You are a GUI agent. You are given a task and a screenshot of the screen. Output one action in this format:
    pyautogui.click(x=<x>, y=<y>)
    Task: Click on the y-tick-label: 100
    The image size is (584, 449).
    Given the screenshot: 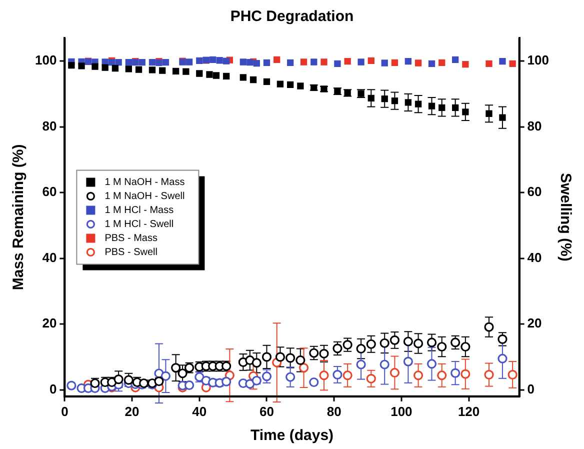 What is the action you would take?
    pyautogui.click(x=45, y=60)
    